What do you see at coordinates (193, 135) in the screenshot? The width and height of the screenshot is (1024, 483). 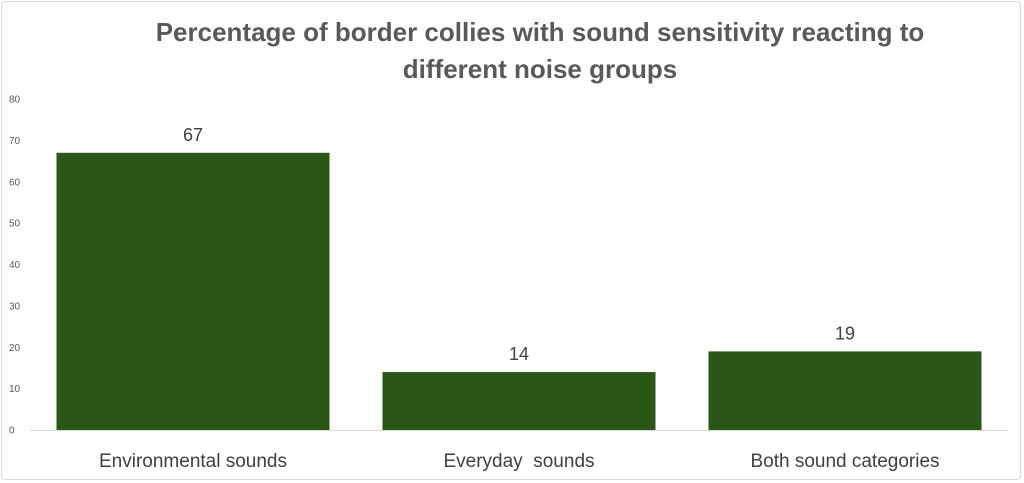 I see `data-label: 67` at bounding box center [193, 135].